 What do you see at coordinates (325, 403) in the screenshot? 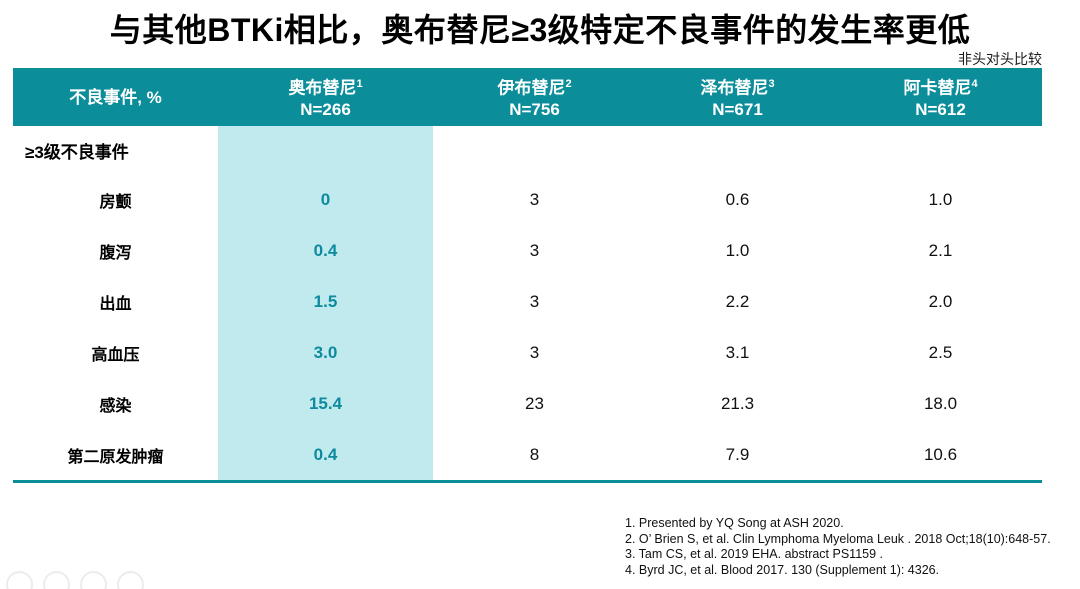
I see `value-cell: 15.4` at bounding box center [325, 403].